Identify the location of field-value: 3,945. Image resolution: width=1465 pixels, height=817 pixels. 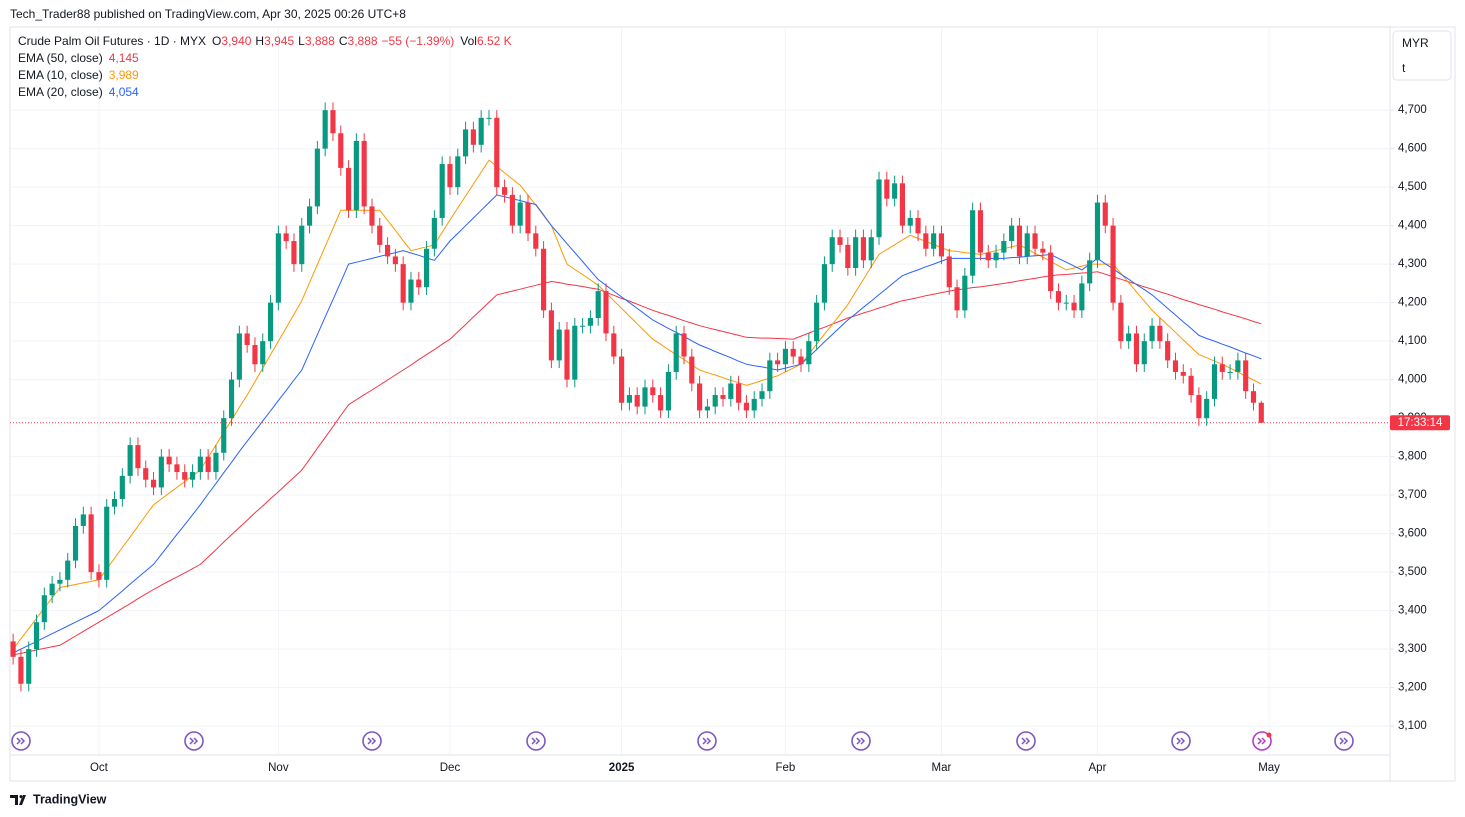
(279, 41).